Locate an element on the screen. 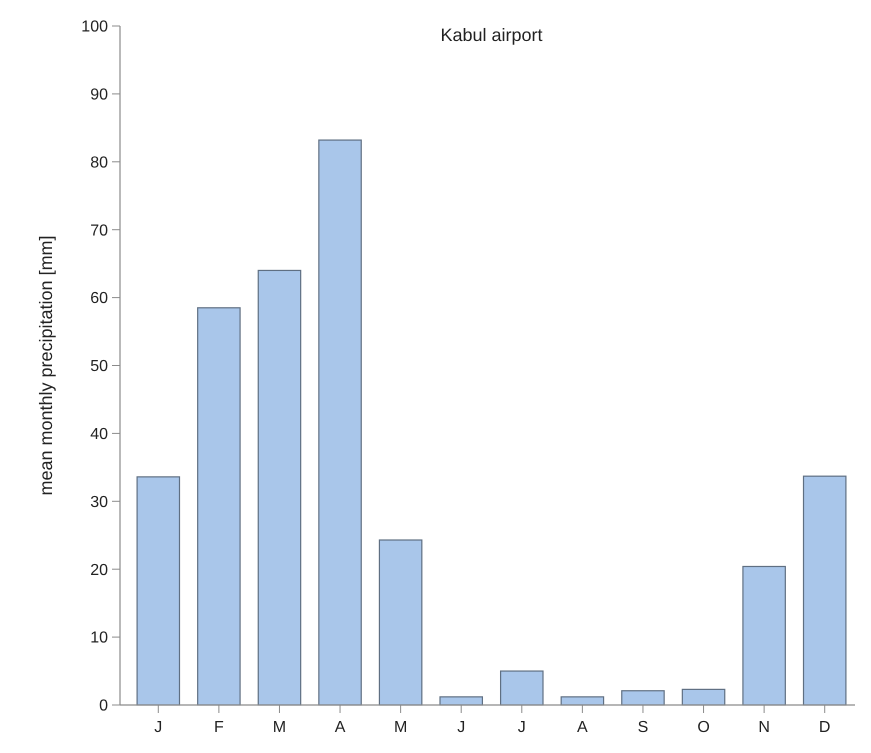  y-tick-label: 70 is located at coordinates (99, 231).